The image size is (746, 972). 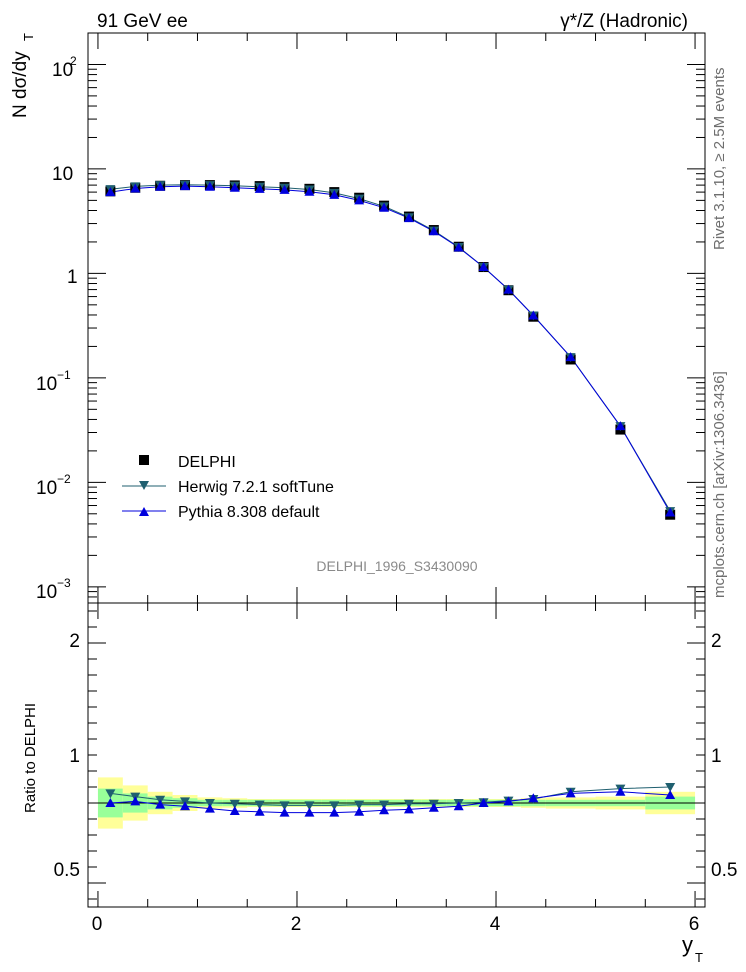 What do you see at coordinates (144, 460) in the screenshot?
I see `legend-delphi-marker` at bounding box center [144, 460].